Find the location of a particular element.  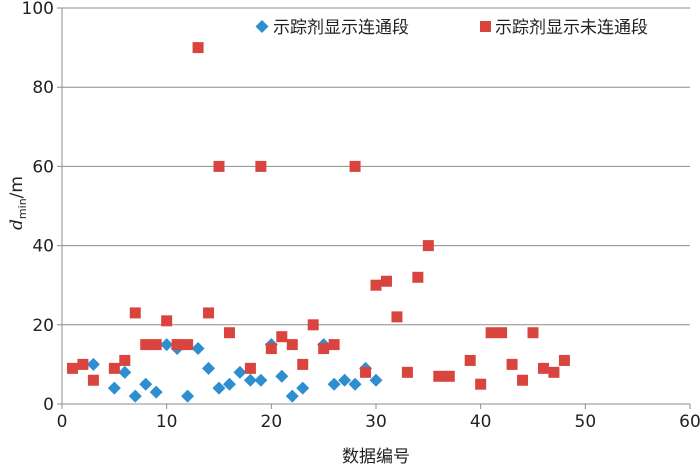

x-tick-labels: 0 10 20 30 40 50 60 is located at coordinates (378, 422).